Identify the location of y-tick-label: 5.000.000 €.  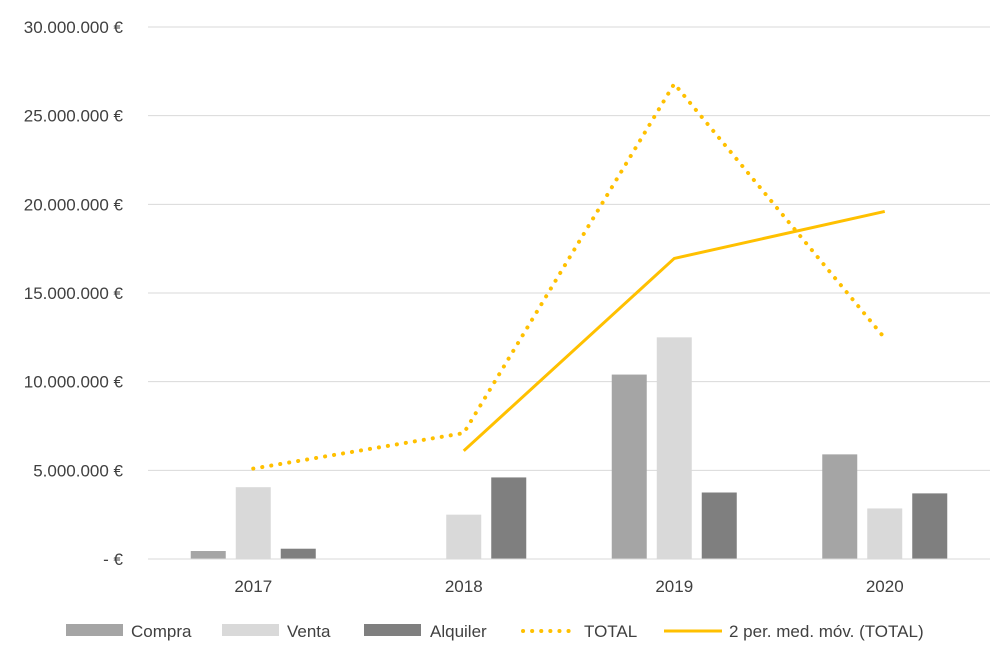
(78, 470).